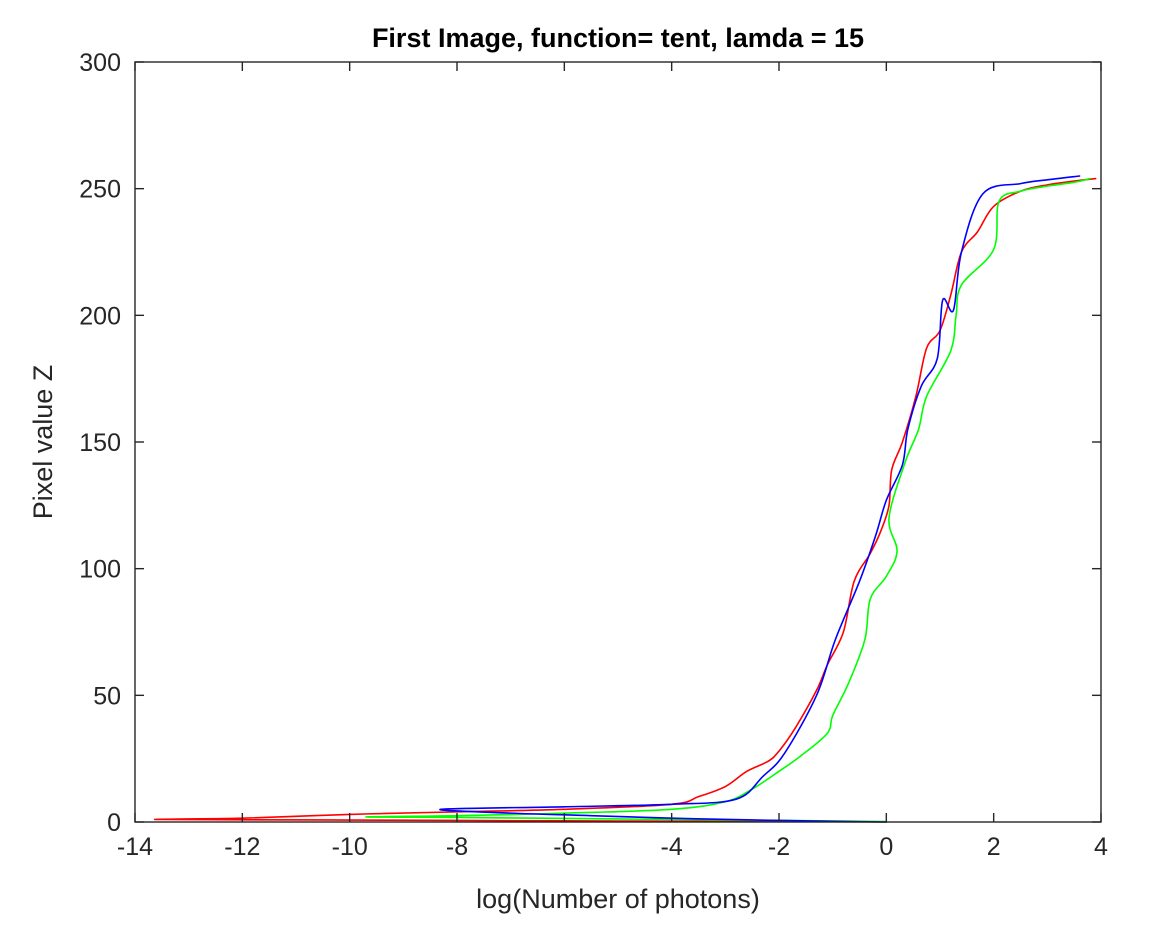  I want to click on y-tick-label: 100, so click(100, 570).